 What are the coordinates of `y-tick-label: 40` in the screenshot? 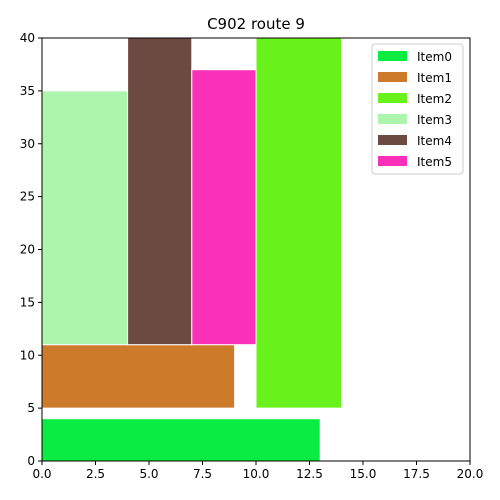 It's located at (27, 38).